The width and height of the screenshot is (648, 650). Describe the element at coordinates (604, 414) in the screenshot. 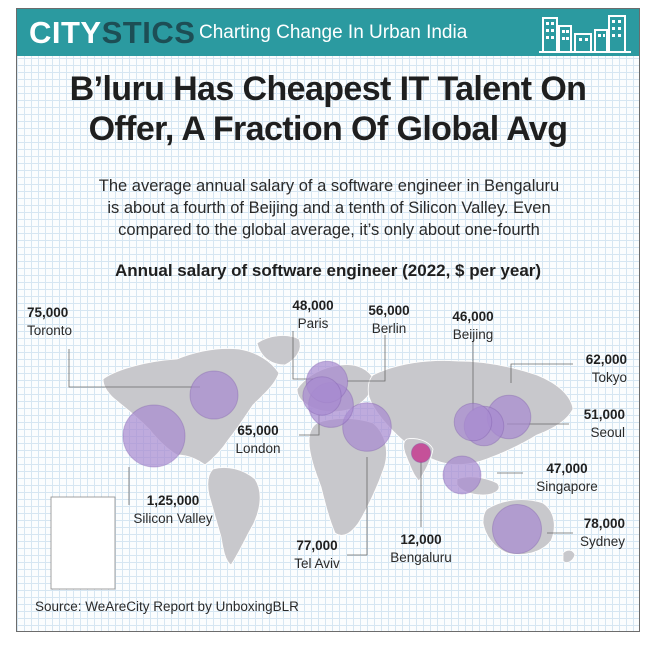

I see `value-label-seoul: 51,000` at that location.